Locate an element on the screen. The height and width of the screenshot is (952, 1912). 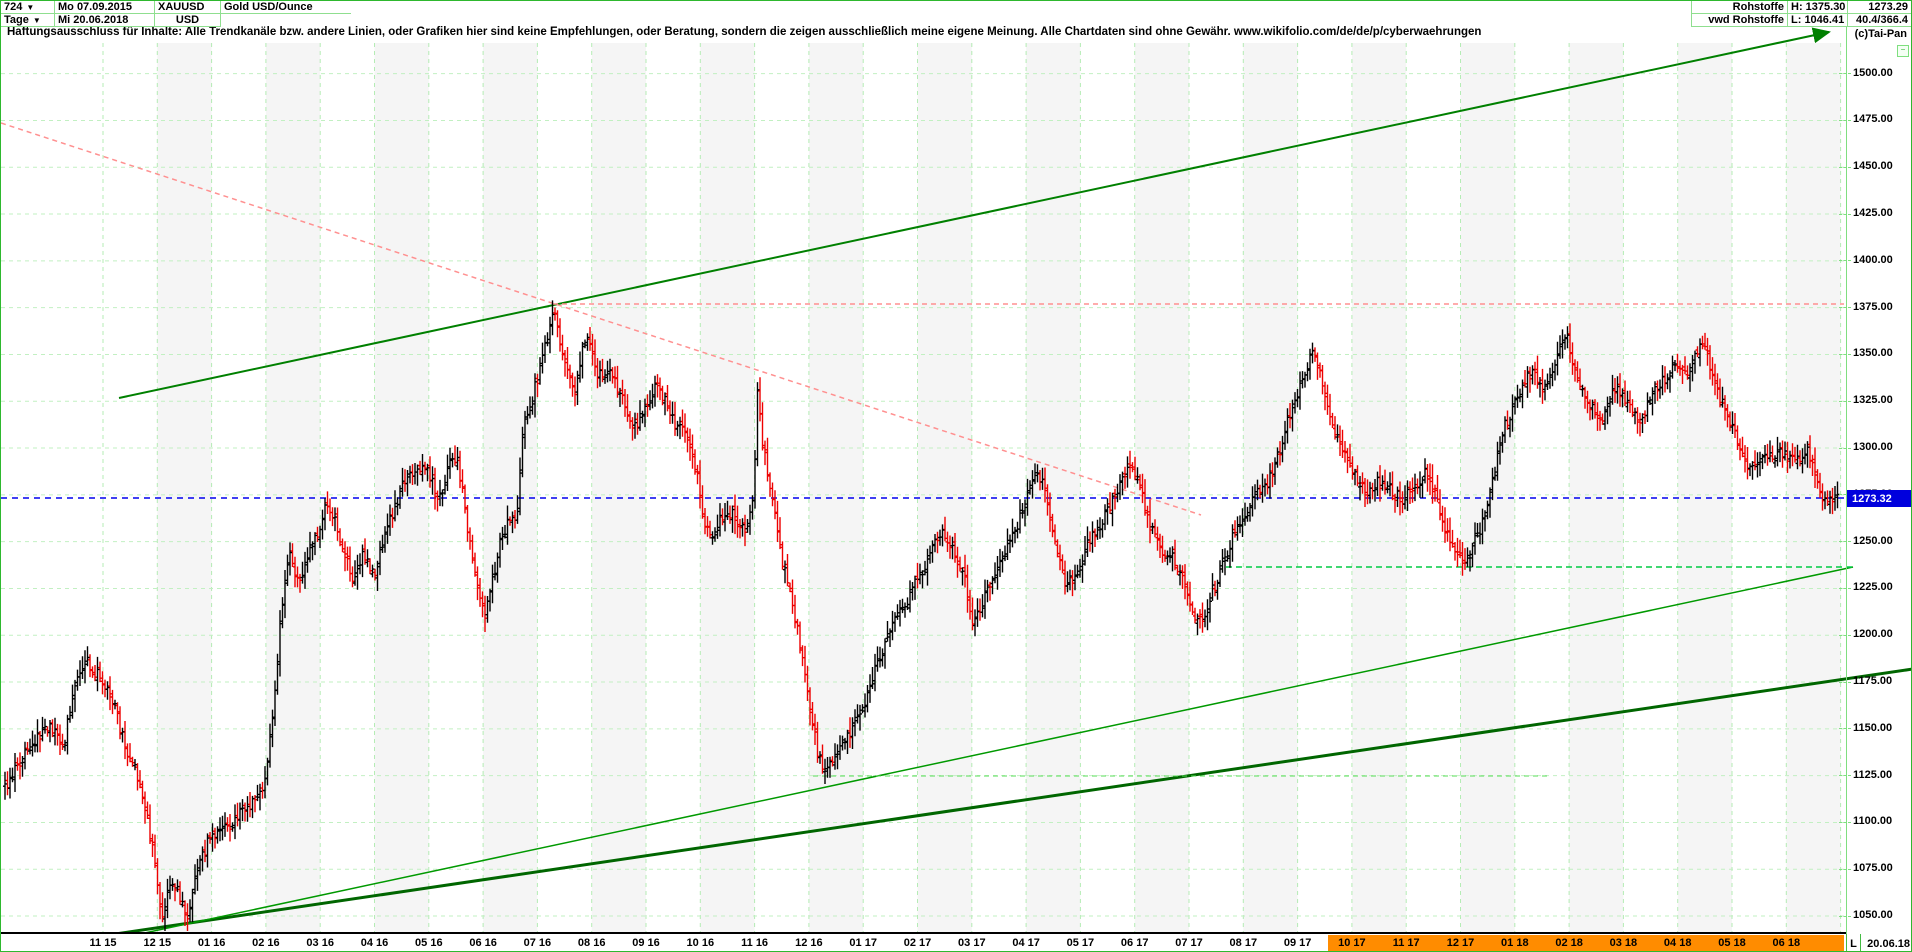
axis-separator is located at coordinates (1846, 476).